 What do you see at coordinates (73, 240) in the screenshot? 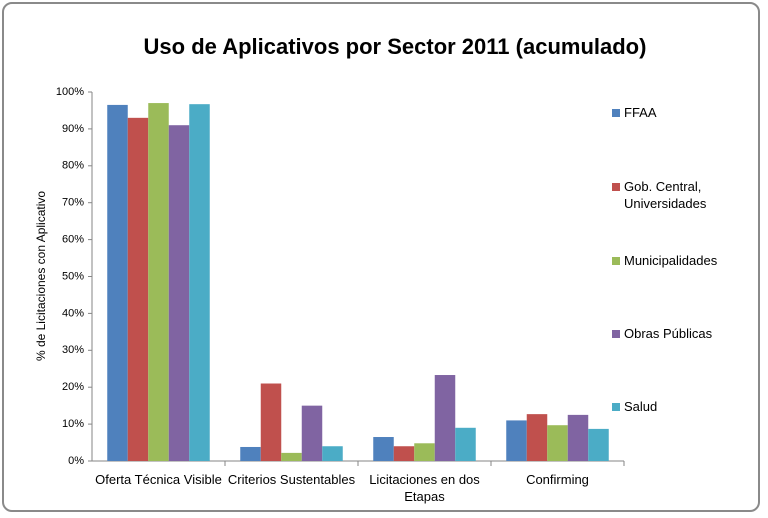
I see `y-tick-label: 60%` at bounding box center [73, 240].